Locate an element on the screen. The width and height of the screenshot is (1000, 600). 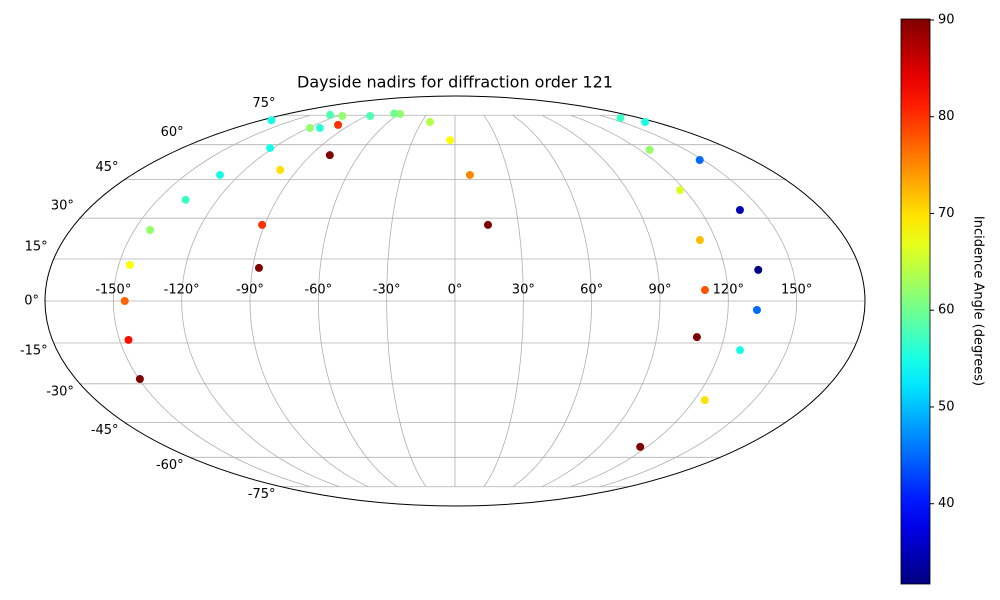
y-tick-label: 45° is located at coordinates (107, 167).